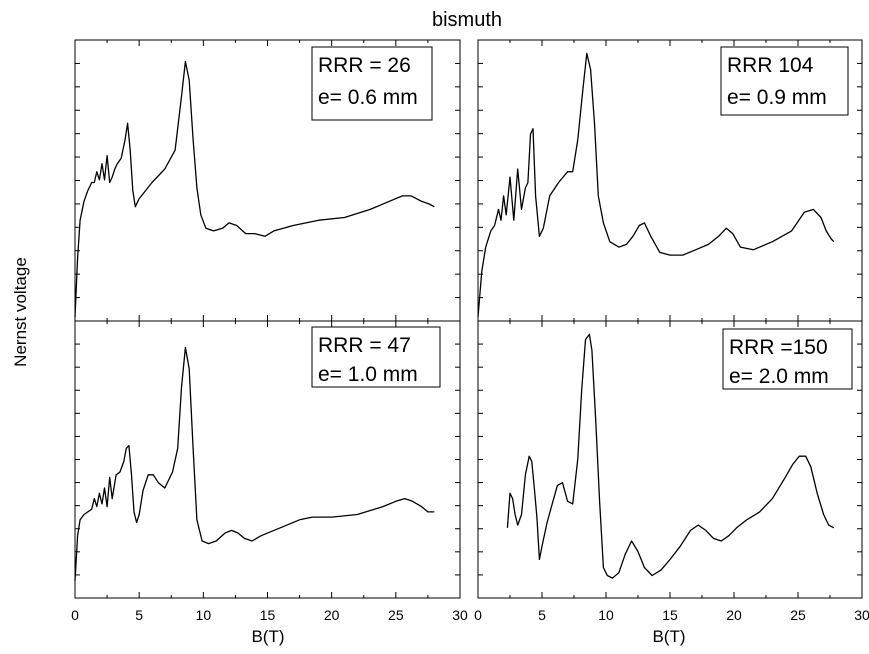 This screenshot has height=654, width=869. I want to click on series-line-bottom-left, so click(254, 463).